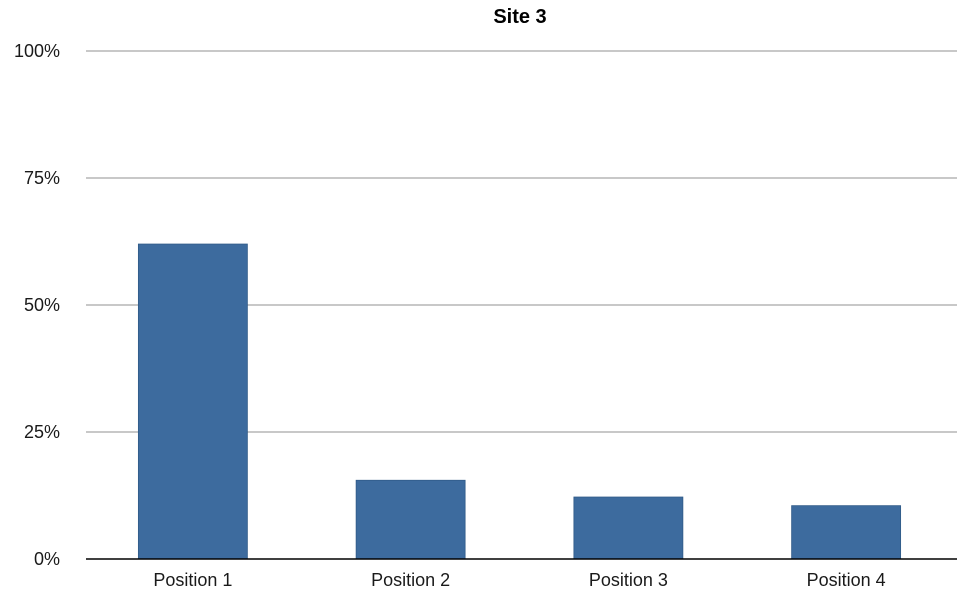 This screenshot has width=964, height=600. What do you see at coordinates (628, 580) in the screenshot?
I see `x-category-label-3: Position 3` at bounding box center [628, 580].